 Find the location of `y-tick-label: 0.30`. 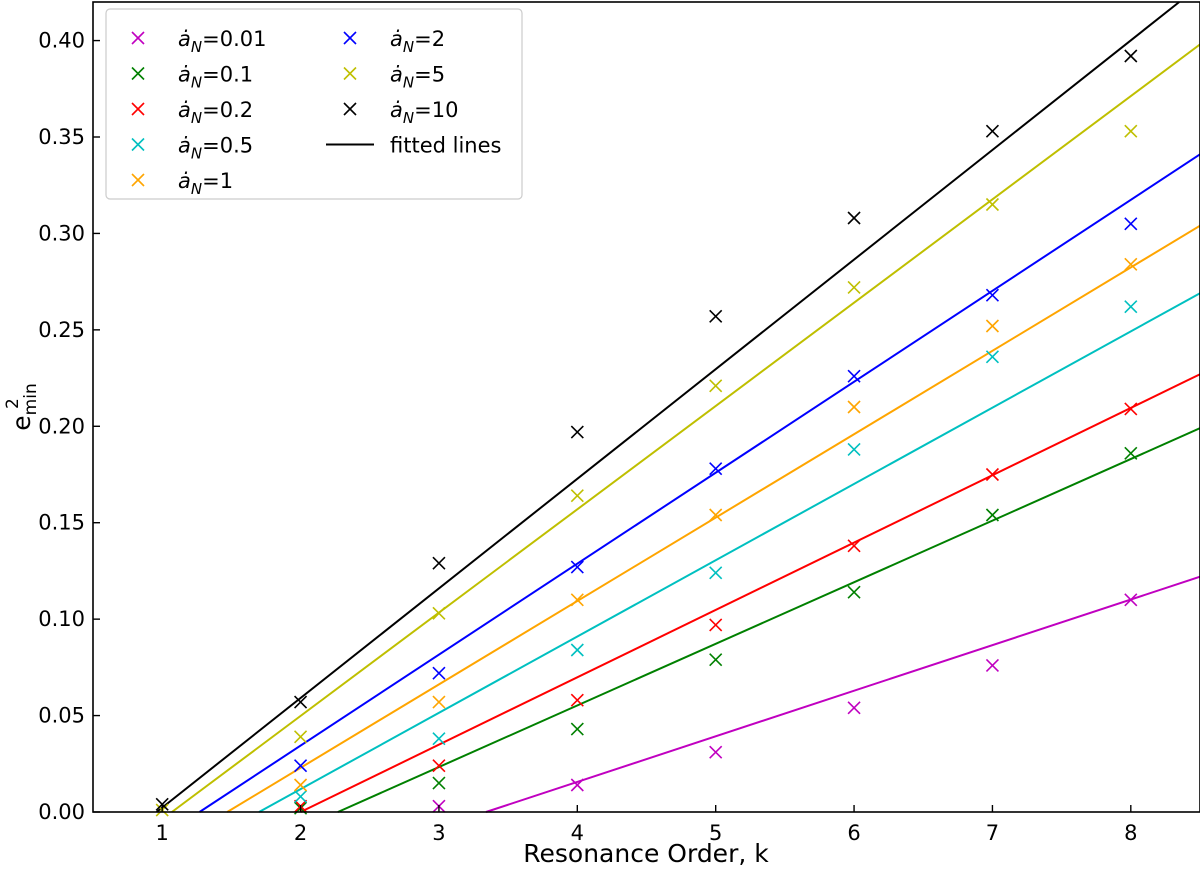

y-tick-label: 0.30 is located at coordinates (61, 233).